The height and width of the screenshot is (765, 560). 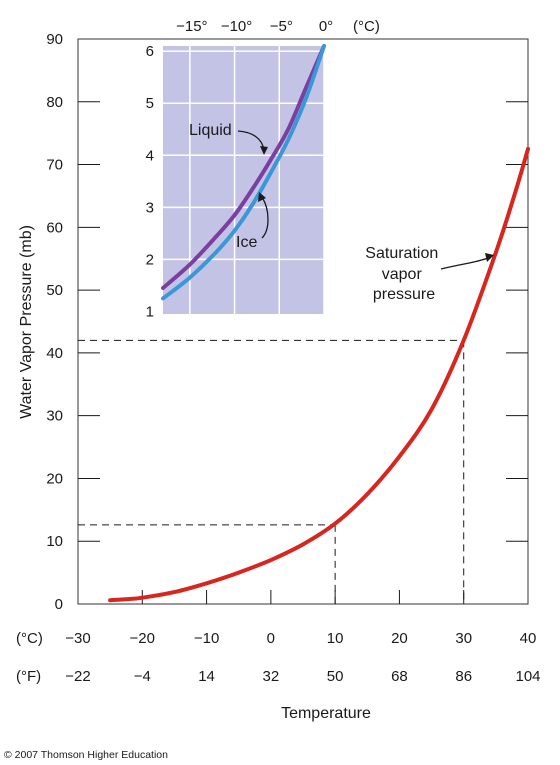 I want to click on annotation-line-3: pressure, so click(x=404, y=294).